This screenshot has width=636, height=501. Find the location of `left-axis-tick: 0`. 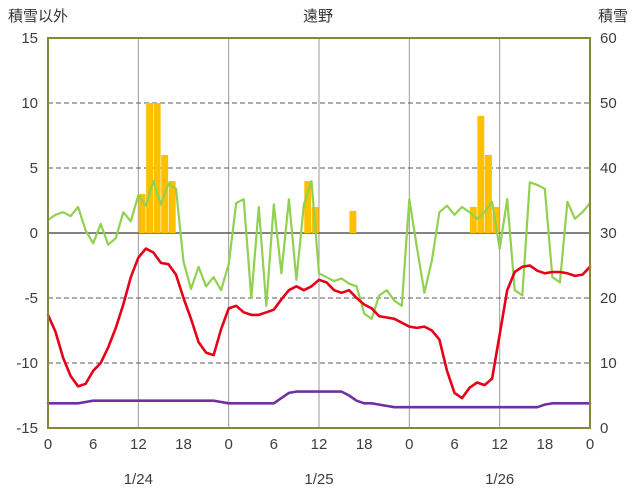

left-axis-tick: 0 is located at coordinates (34, 233).